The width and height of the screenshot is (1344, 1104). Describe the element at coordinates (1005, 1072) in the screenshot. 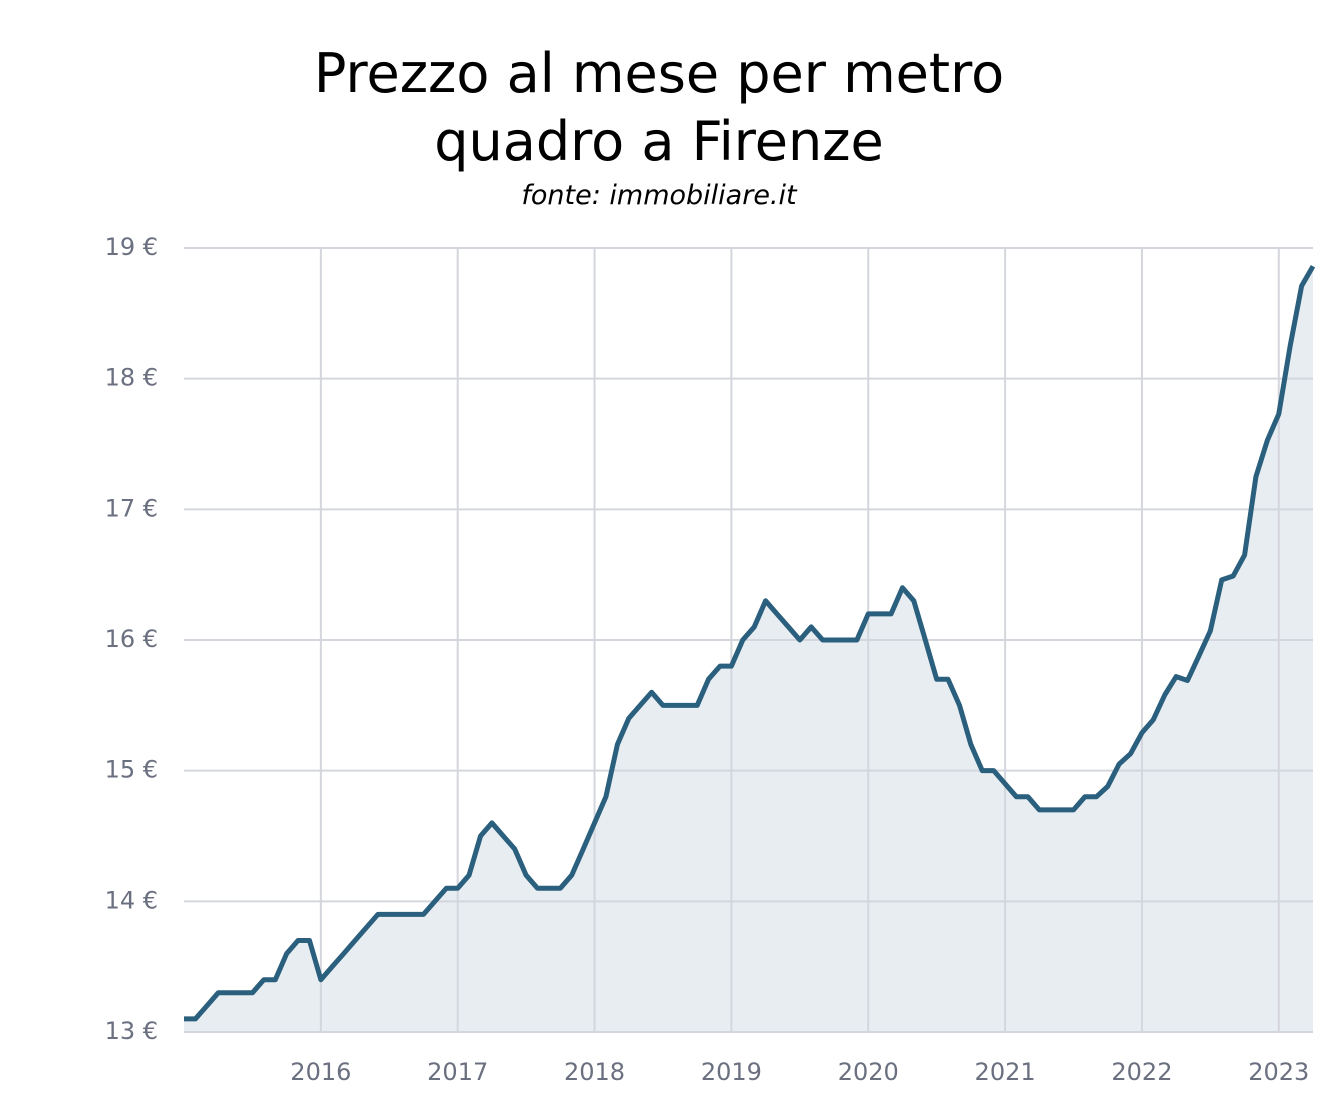

I see `x-tick-label: 2021` at that location.